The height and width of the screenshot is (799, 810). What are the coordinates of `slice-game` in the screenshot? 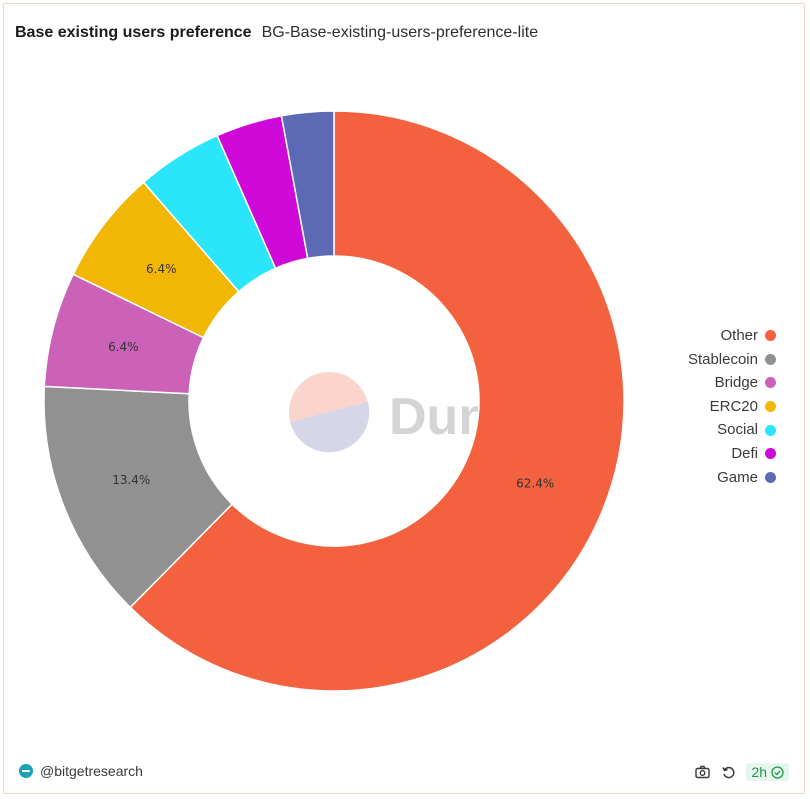 It's located at (307, 185).